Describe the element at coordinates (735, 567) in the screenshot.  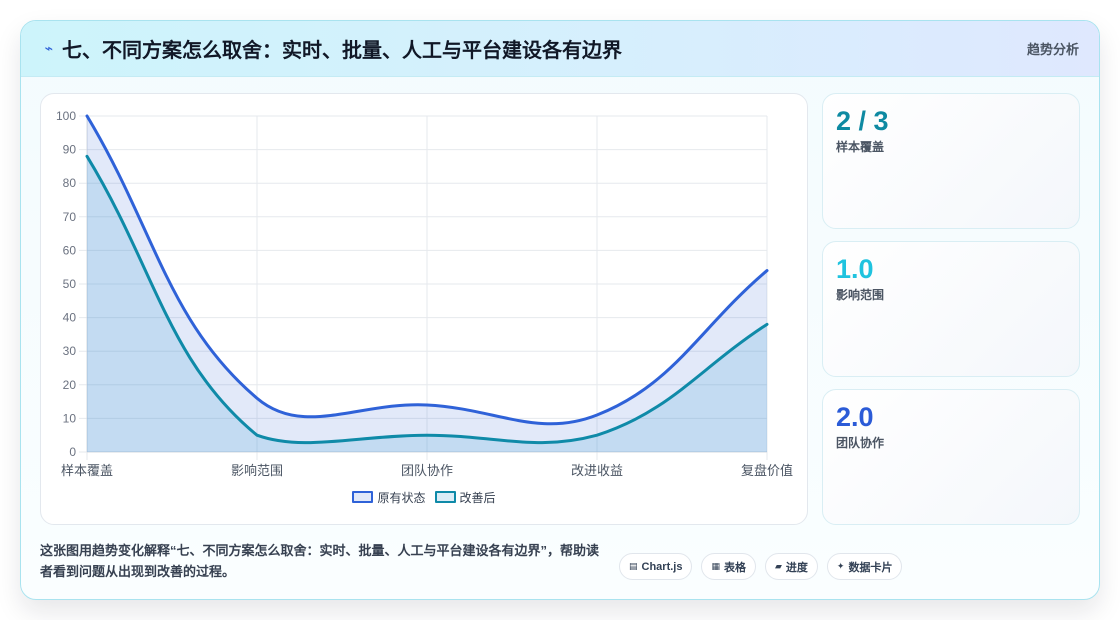
I see `tag-label: 表格` at that location.